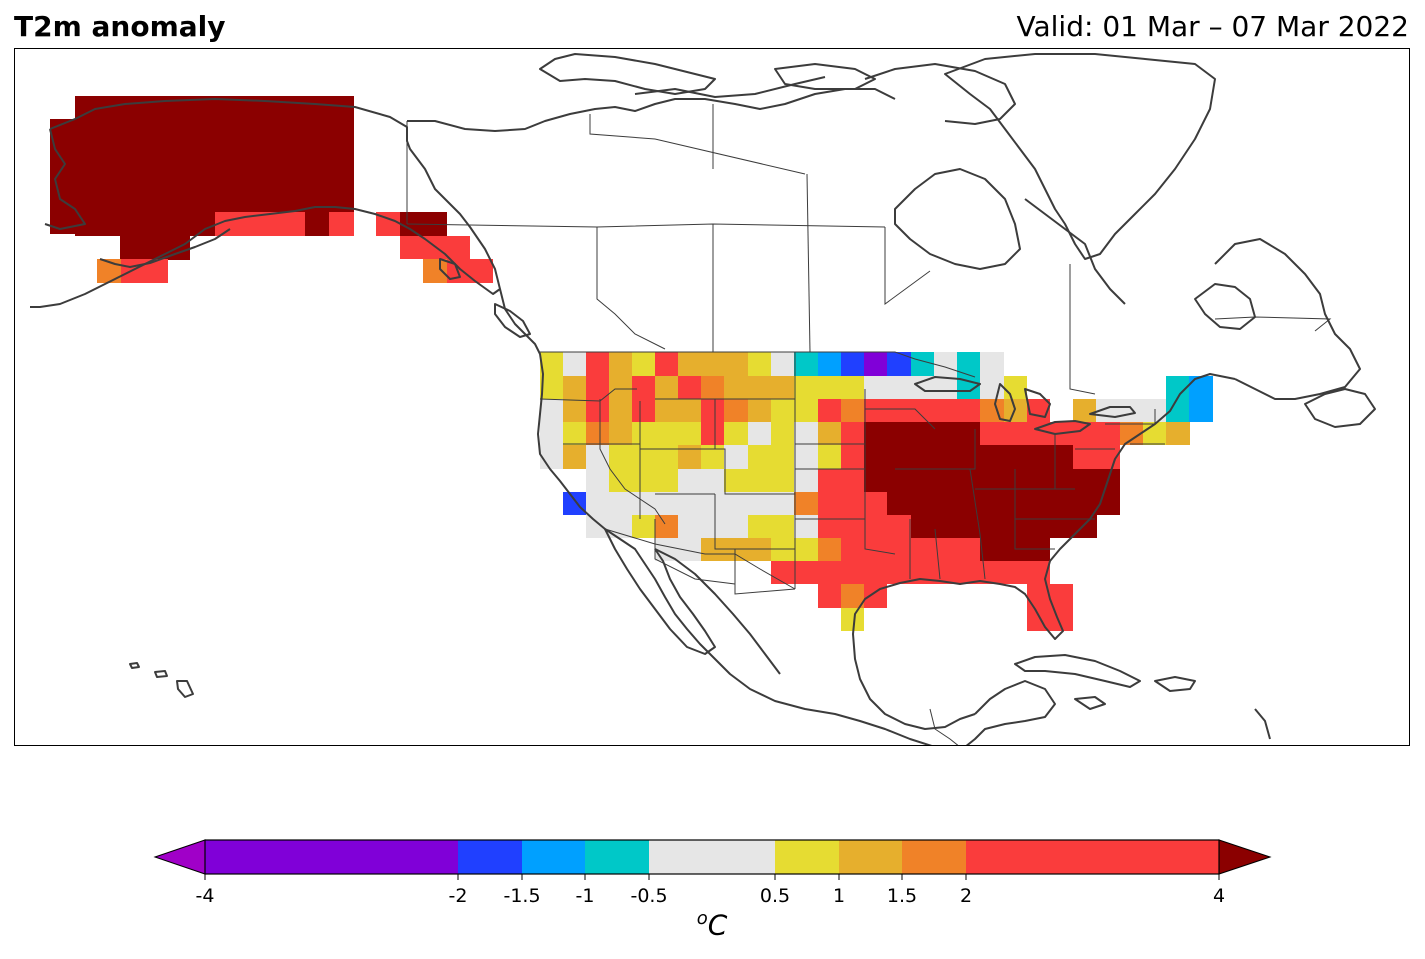 The width and height of the screenshot is (1425, 959). What do you see at coordinates (839, 896) in the screenshot?
I see `colorbar-tick-label: 1` at bounding box center [839, 896].